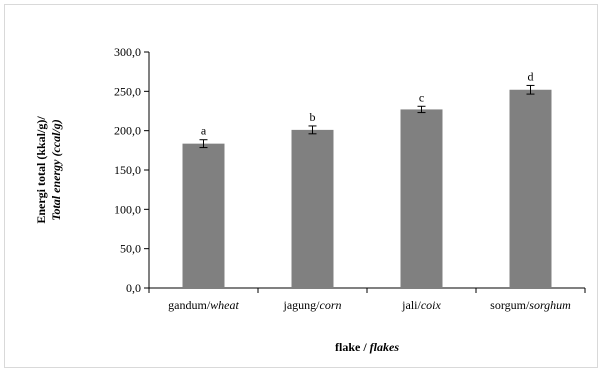 The image size is (602, 372). I want to click on y-axis: 0,0 50,0 100,0 150,0 200,0 250,0 300,0, so click(132, 170).